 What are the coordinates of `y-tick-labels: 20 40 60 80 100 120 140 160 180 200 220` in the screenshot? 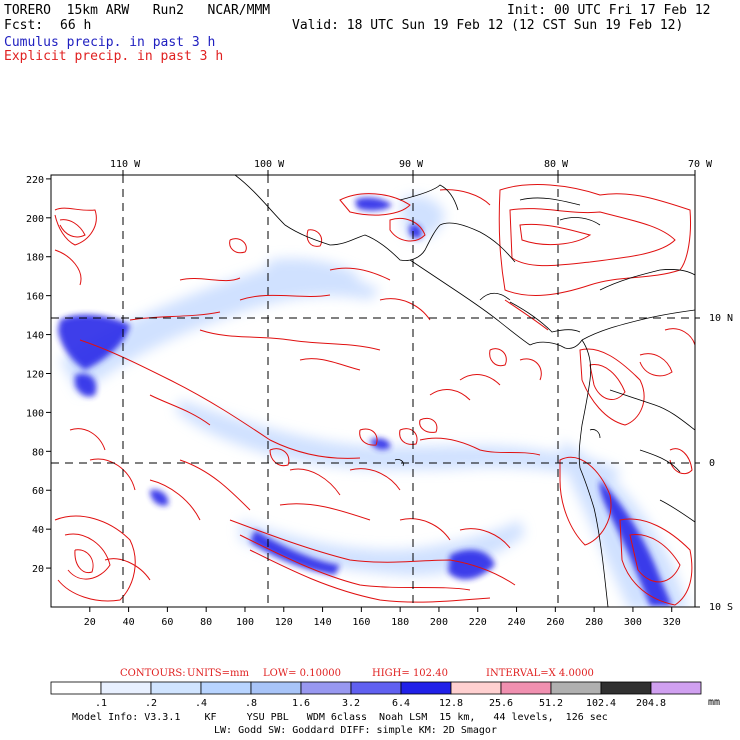 It's located at (35, 375).